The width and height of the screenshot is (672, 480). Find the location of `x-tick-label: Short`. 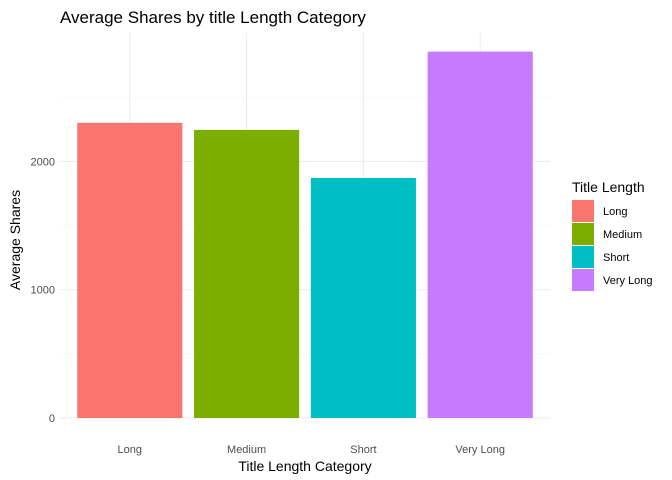

x-tick-label: Short is located at coordinates (363, 450).